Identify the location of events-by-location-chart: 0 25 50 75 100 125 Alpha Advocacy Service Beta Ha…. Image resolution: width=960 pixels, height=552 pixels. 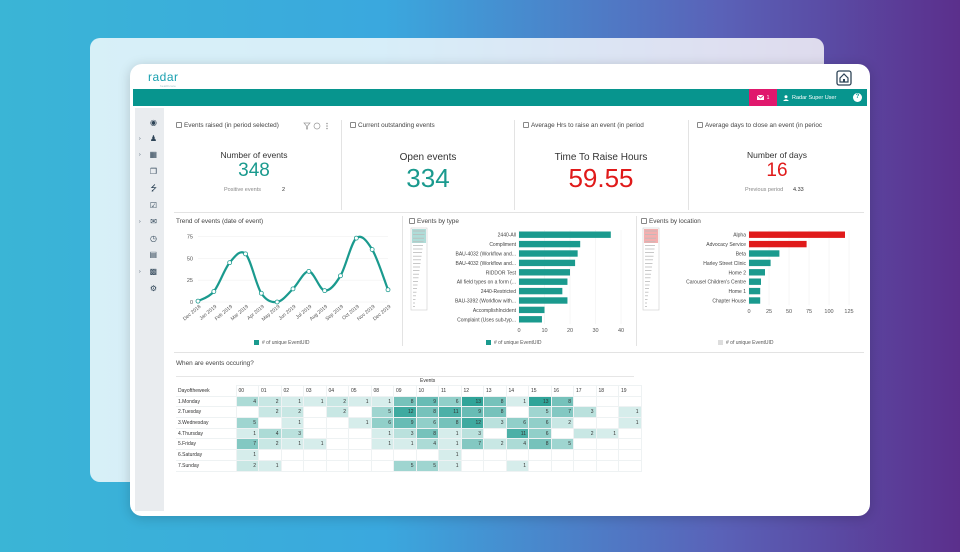
(753, 281).